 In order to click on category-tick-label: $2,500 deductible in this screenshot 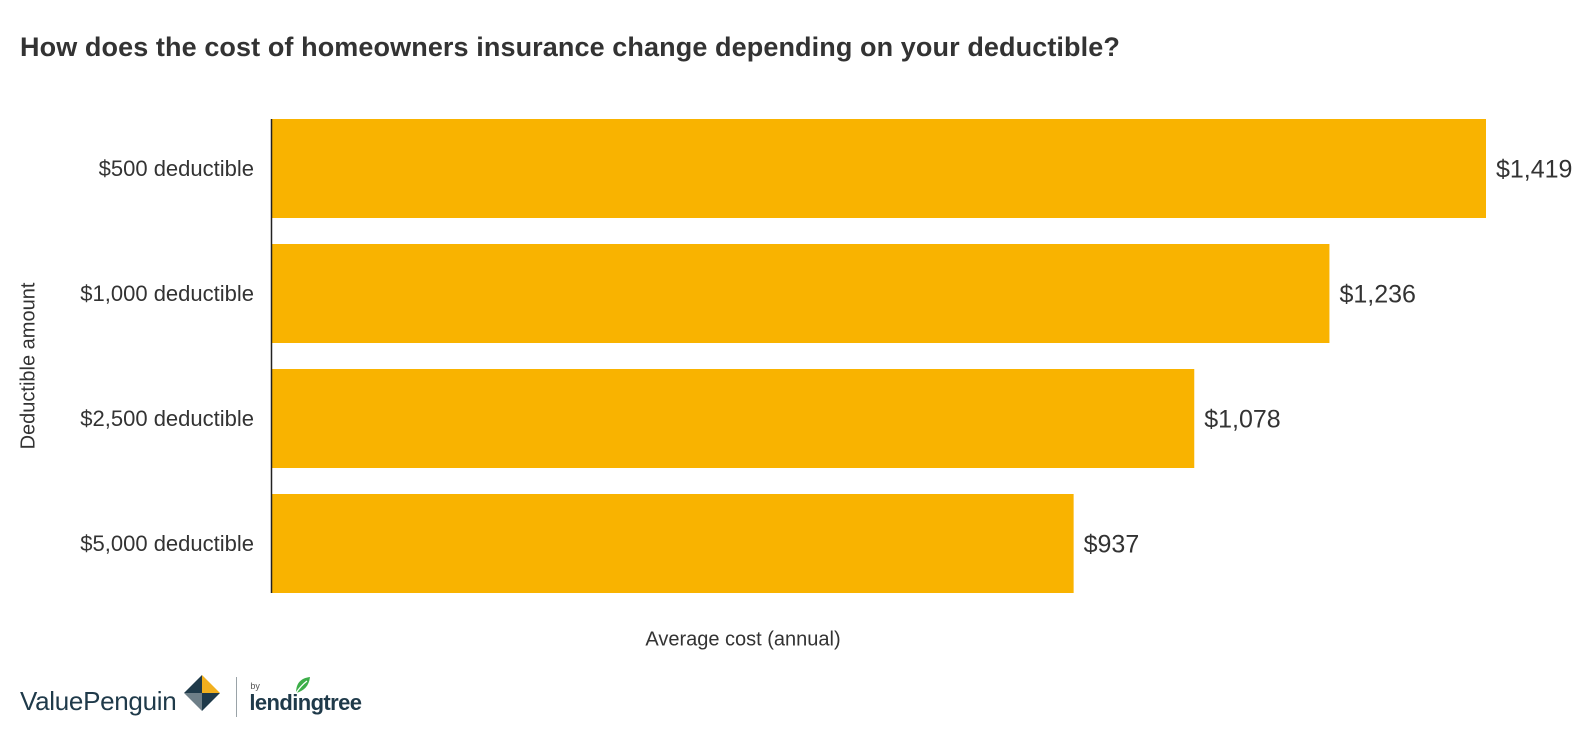, I will do `click(167, 418)`.